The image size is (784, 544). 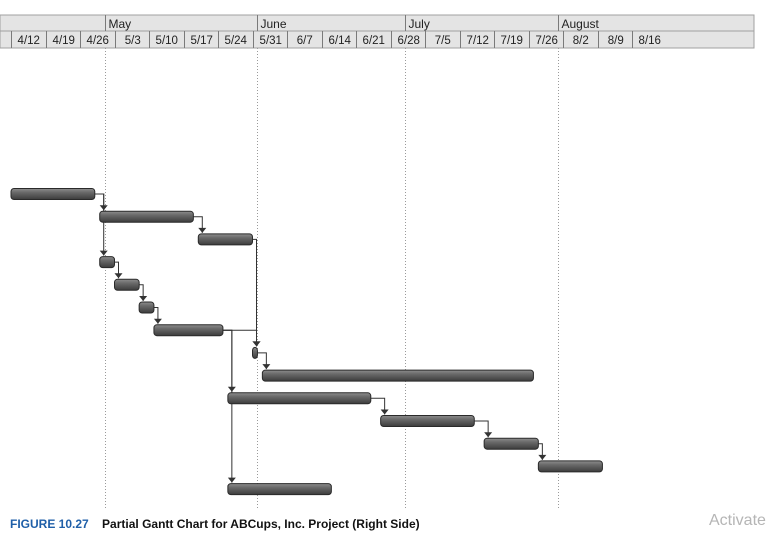 I want to click on week-label: 8/16, so click(x=650, y=41).